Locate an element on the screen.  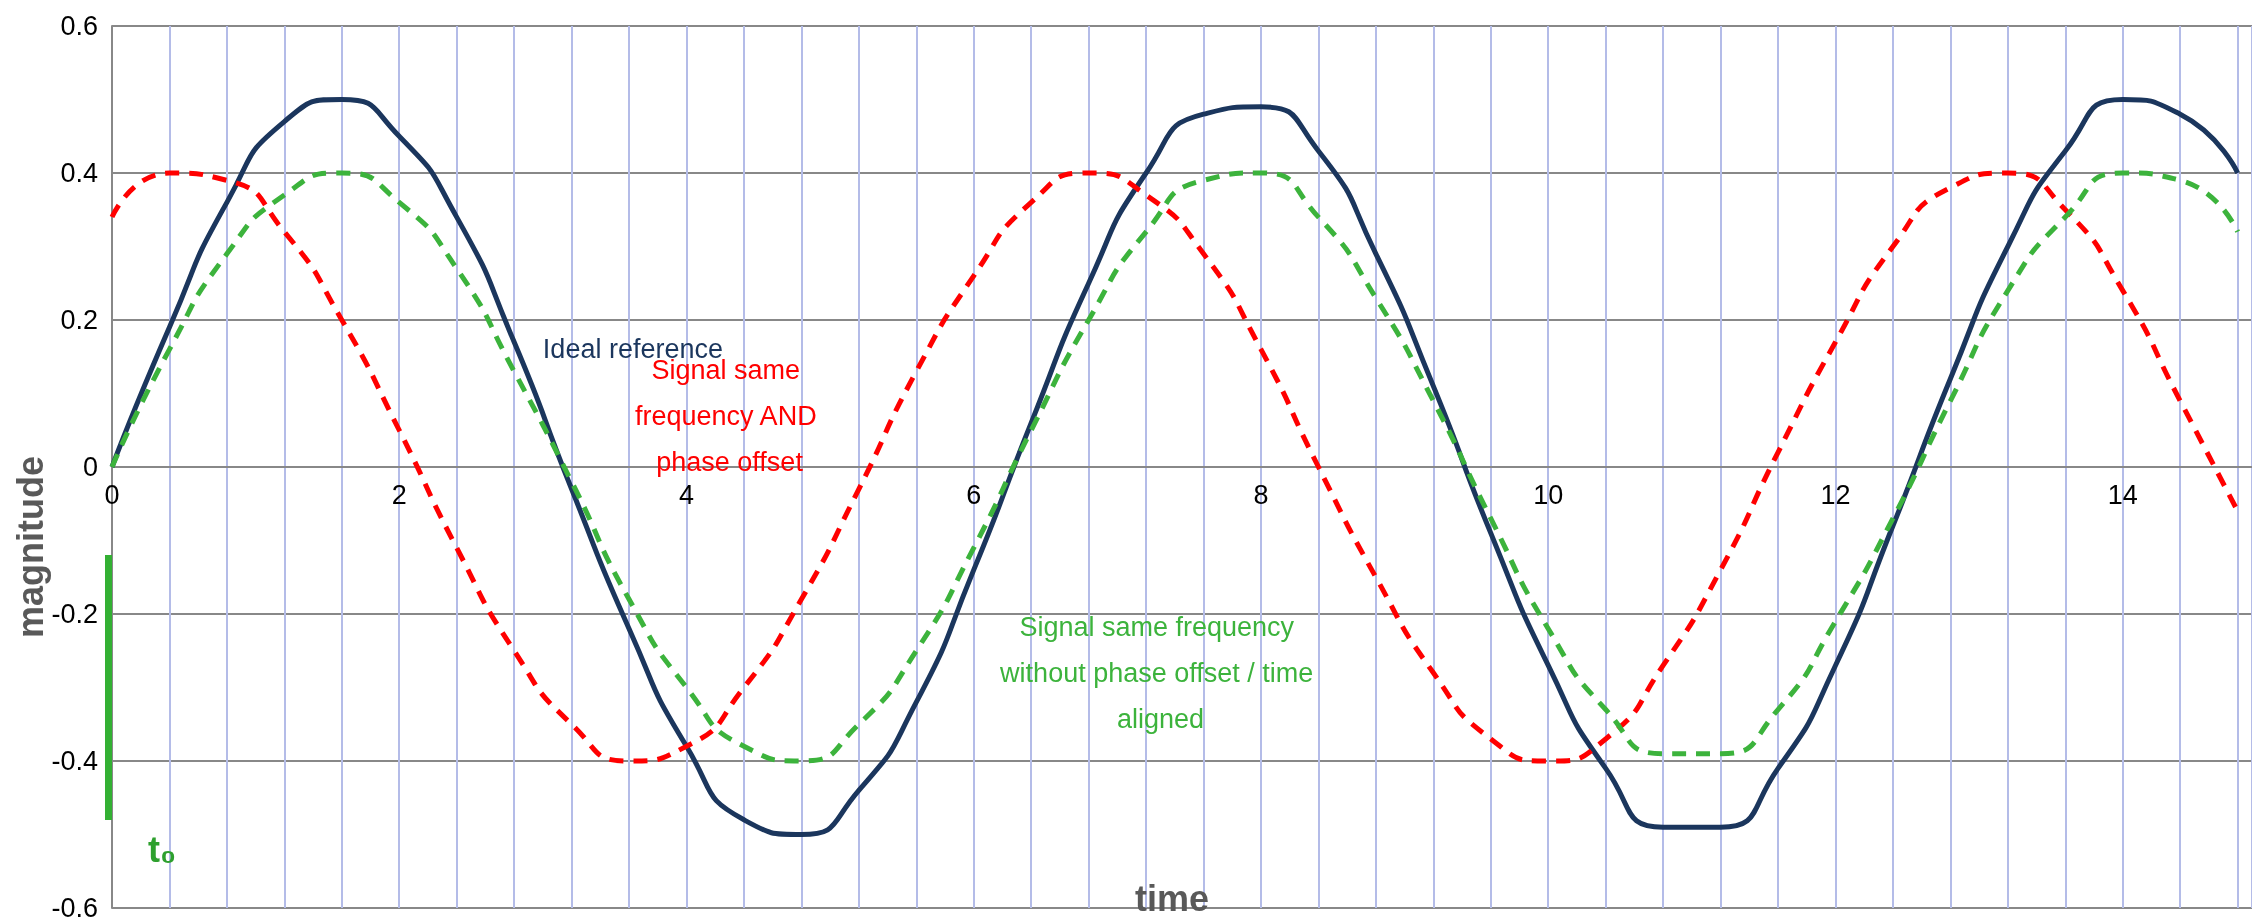
y-tick-label: 0.2 is located at coordinates (79, 320).